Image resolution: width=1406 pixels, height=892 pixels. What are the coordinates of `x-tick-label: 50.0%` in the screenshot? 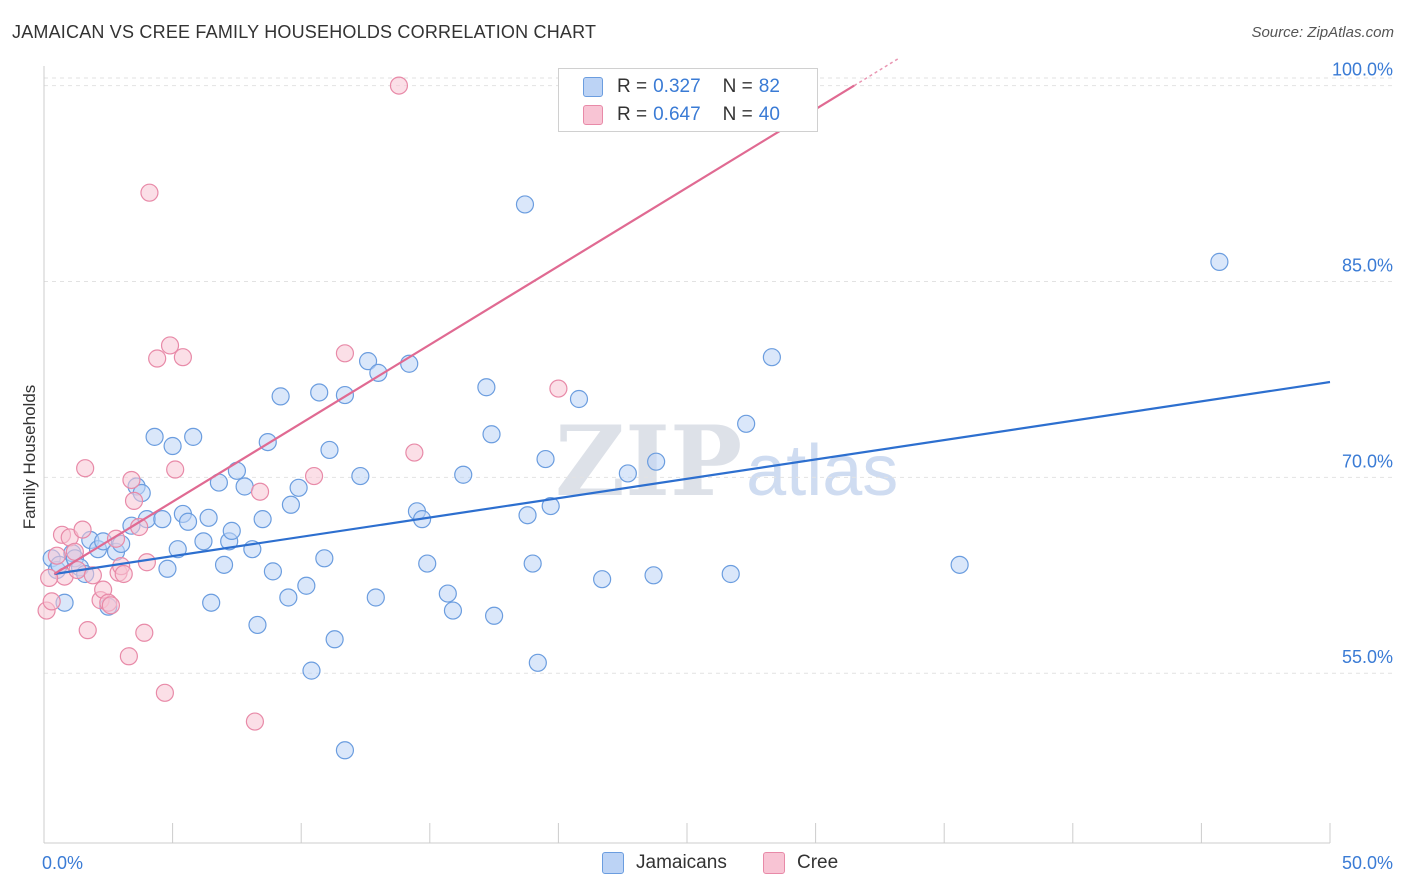 It's located at (1367, 863).